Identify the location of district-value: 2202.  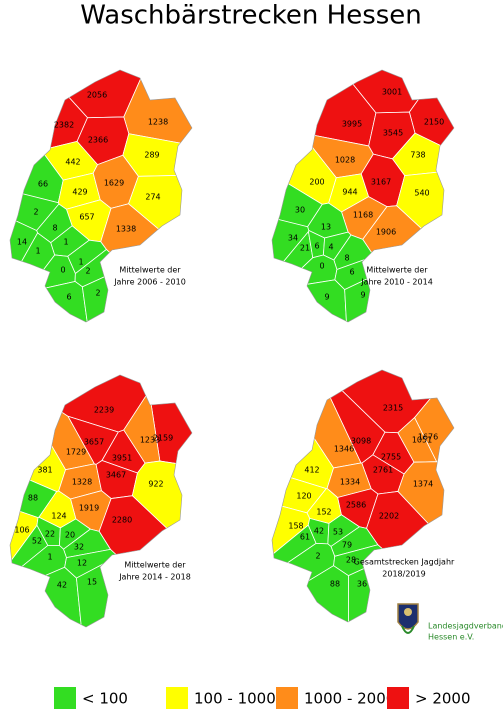
(389, 516).